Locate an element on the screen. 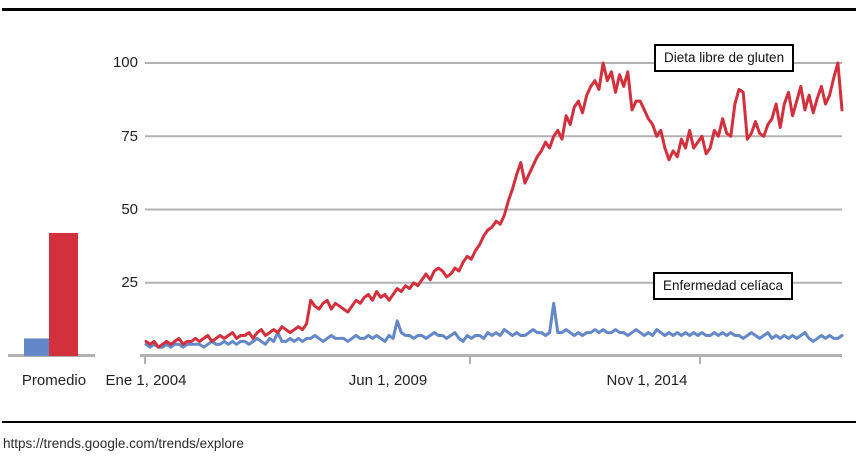 The height and width of the screenshot is (461, 860). y-axis-tick-label-75: 75 is located at coordinates (129, 136).